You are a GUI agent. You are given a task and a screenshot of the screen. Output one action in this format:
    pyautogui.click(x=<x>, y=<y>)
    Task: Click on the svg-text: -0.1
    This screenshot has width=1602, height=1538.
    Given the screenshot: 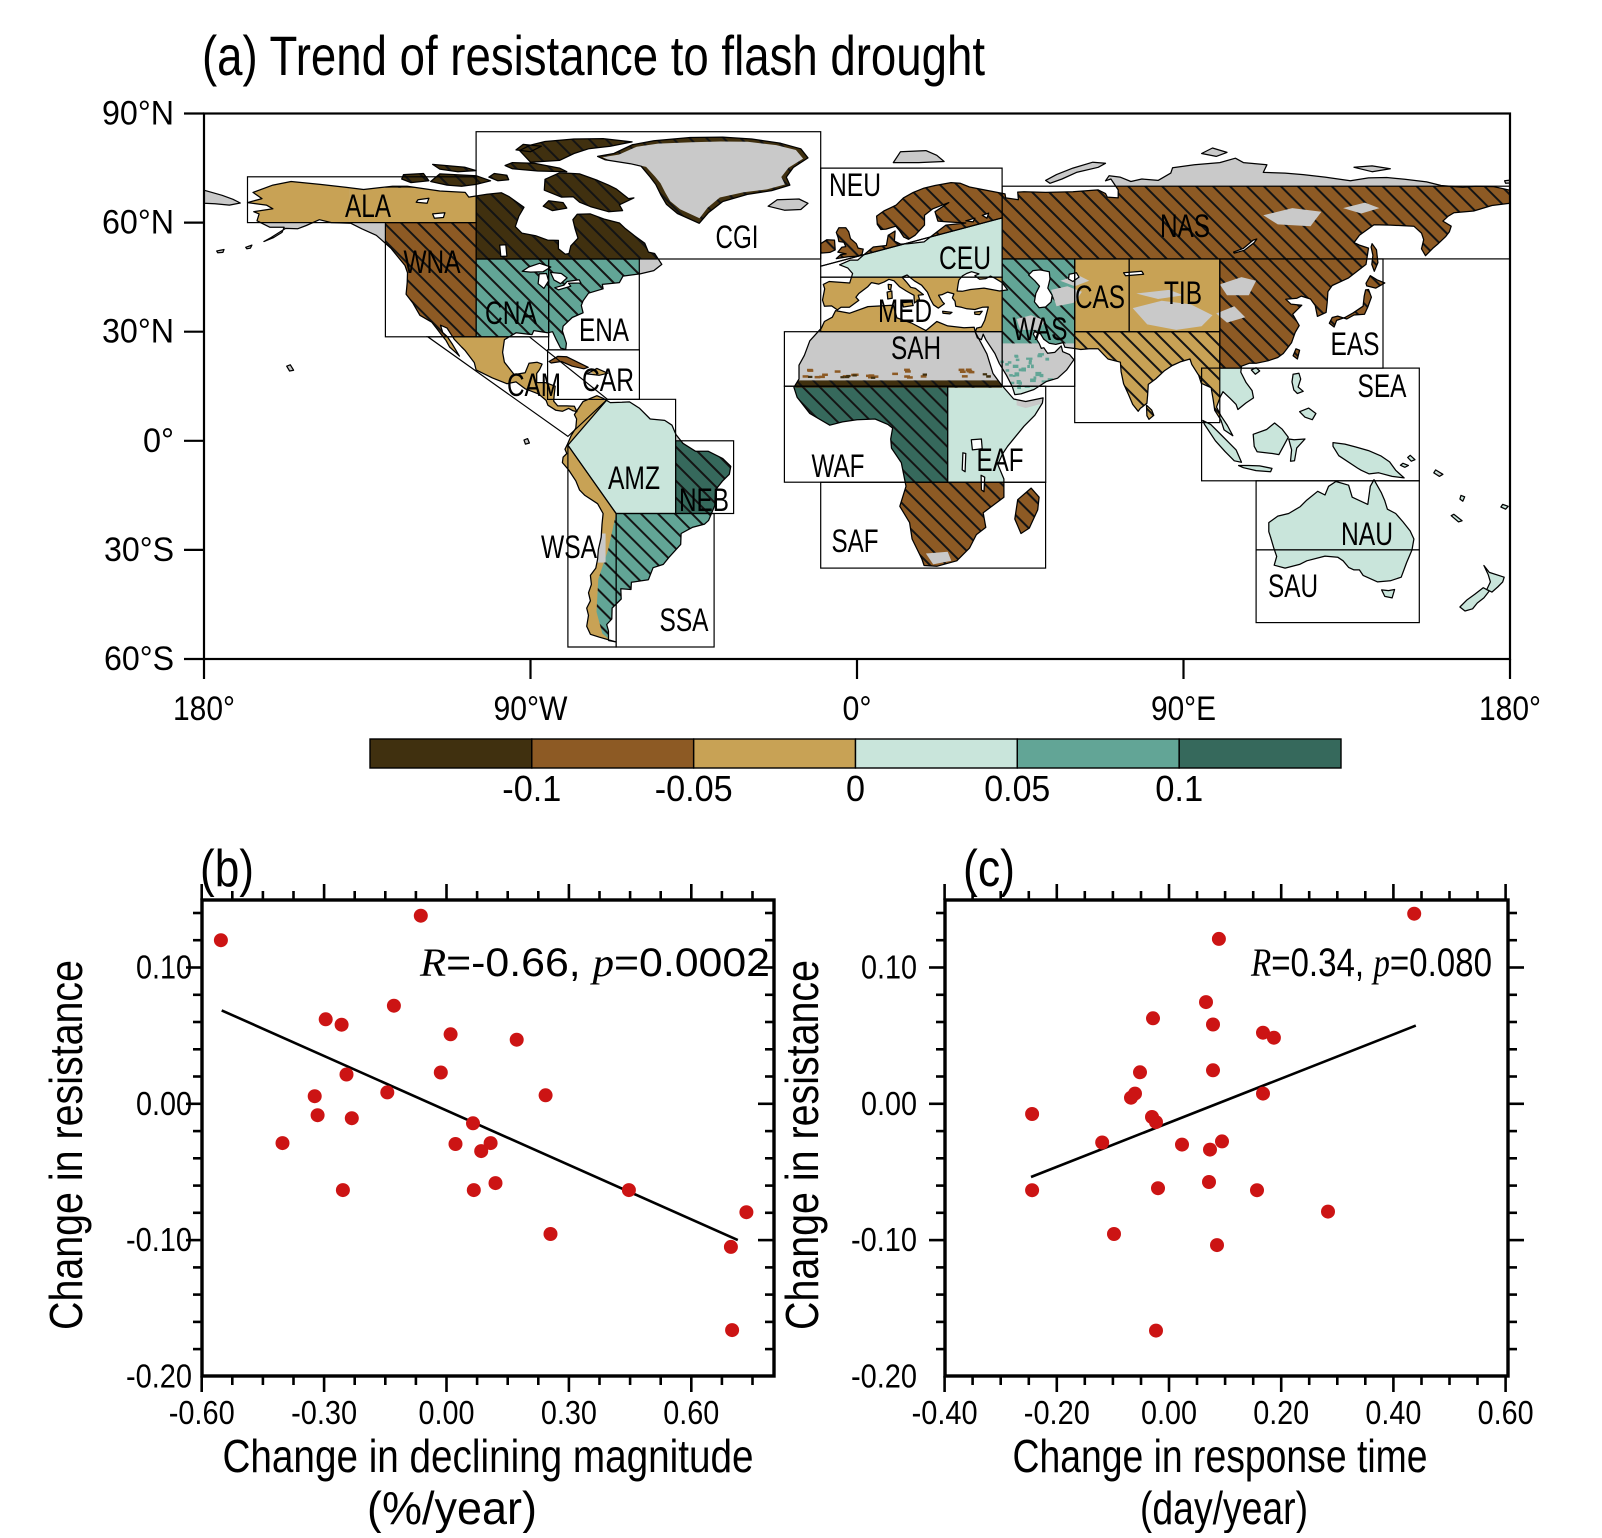 What is the action you would take?
    pyautogui.click(x=531, y=788)
    